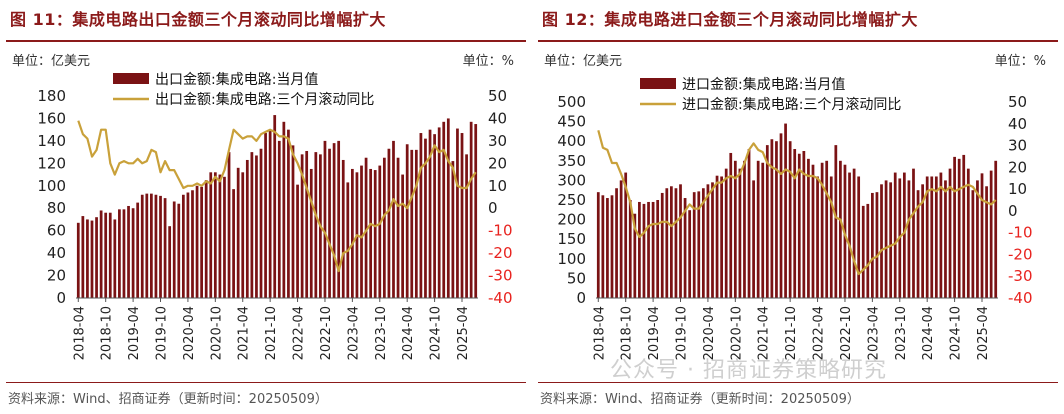 This screenshot has width=1064, height=414. What do you see at coordinates (236, 79) in the screenshot?
I see `legend-bar-label: 出口金额:集成电路:当月值` at bounding box center [236, 79].